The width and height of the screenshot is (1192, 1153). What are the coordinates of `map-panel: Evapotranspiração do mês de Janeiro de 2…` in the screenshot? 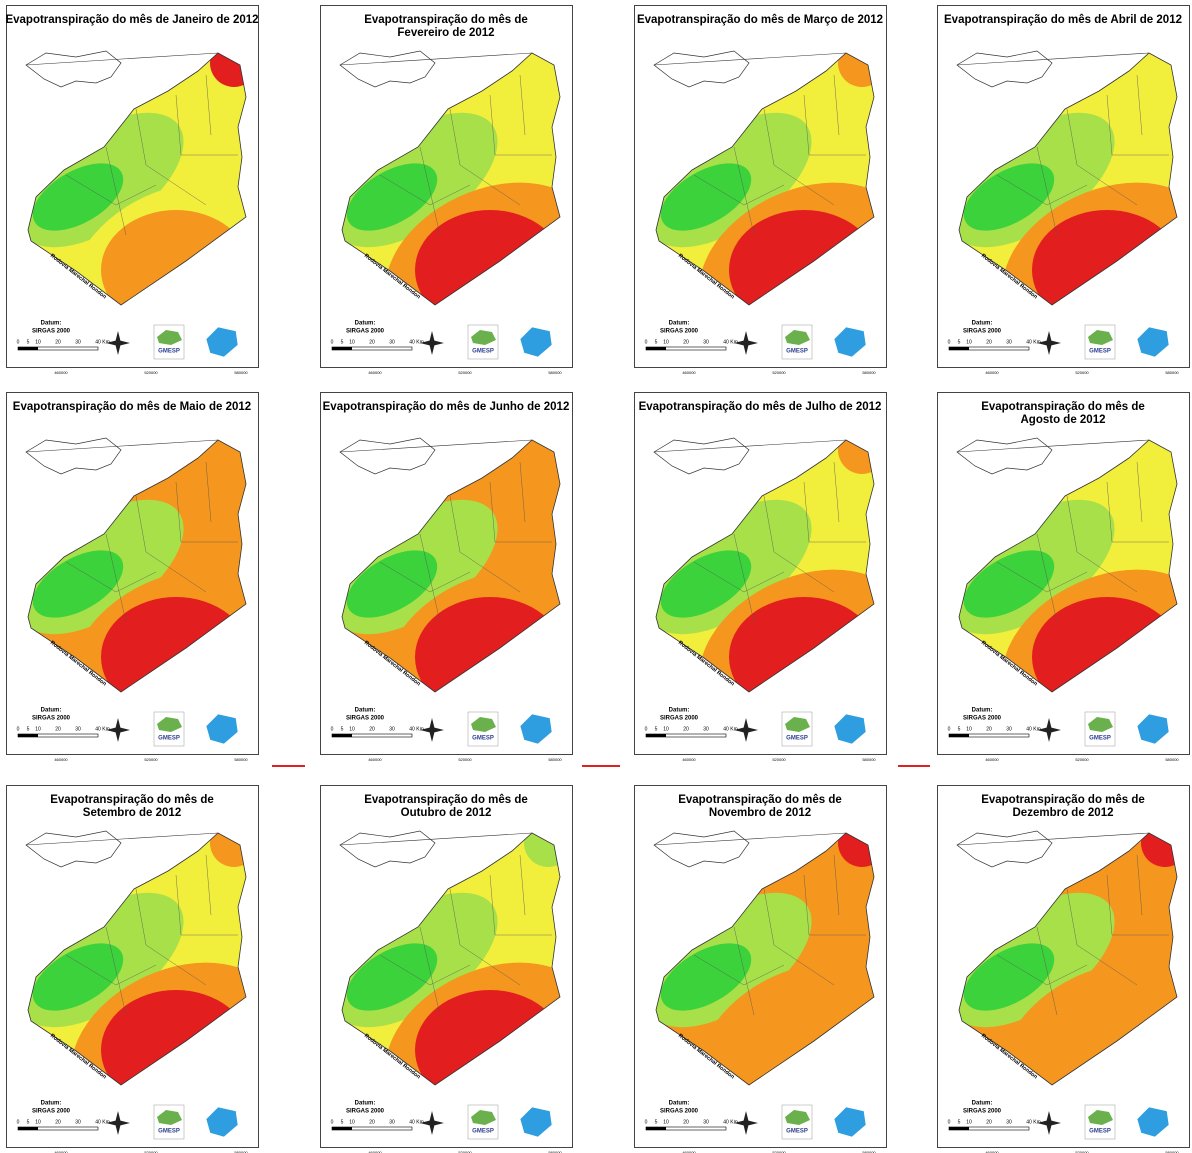 It's located at (132, 190).